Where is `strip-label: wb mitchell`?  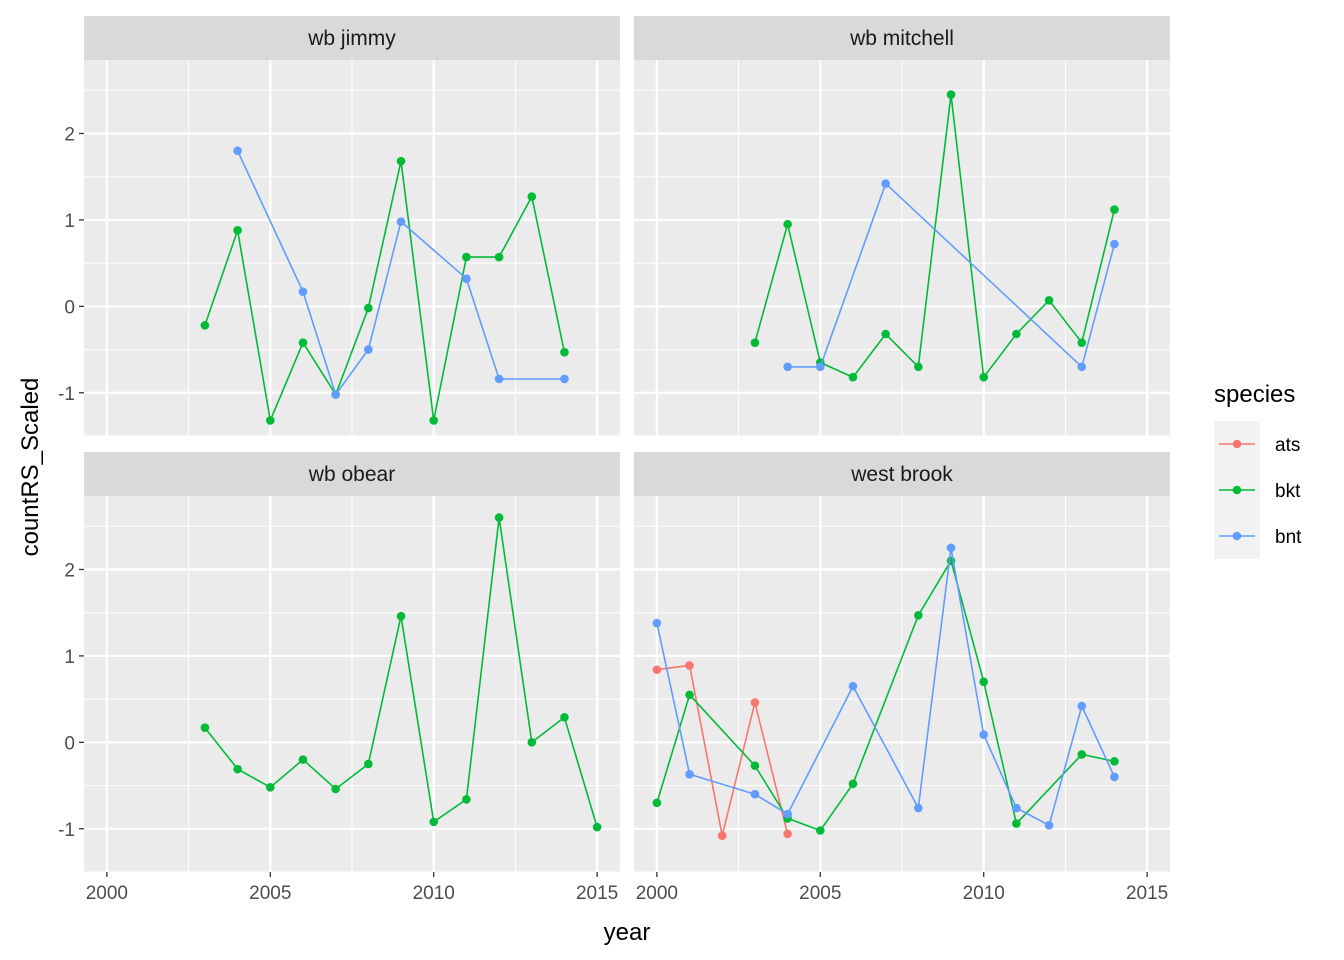
strip-label: wb mitchell is located at coordinates (901, 38).